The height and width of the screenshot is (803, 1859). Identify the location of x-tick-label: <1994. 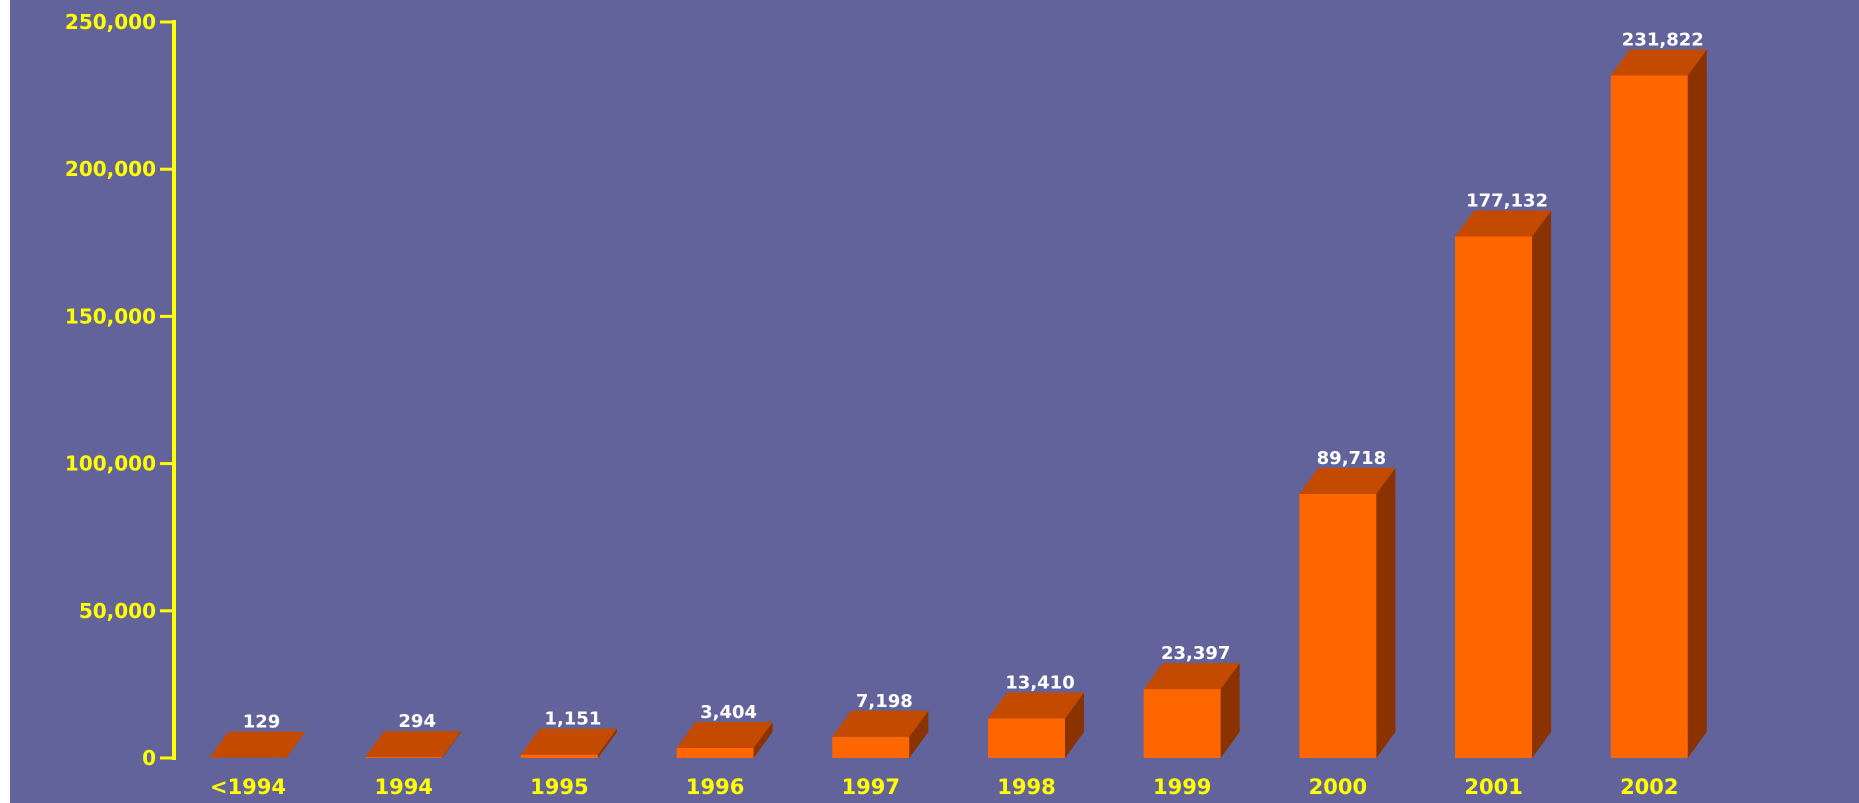
(248, 787).